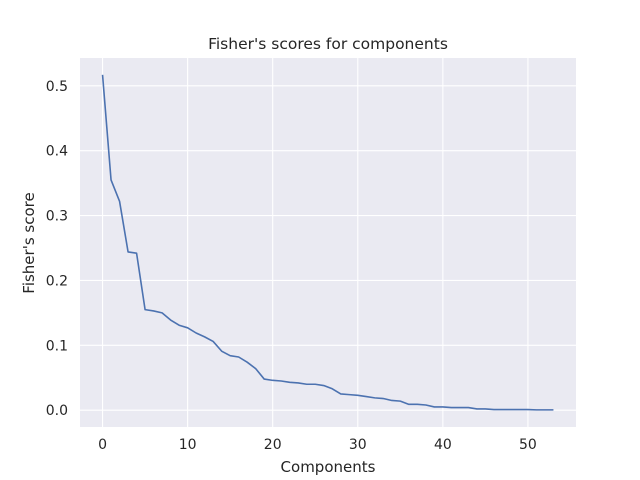 The width and height of the screenshot is (640, 480). What do you see at coordinates (273, 445) in the screenshot?
I see `x-tick-label: 20` at bounding box center [273, 445].